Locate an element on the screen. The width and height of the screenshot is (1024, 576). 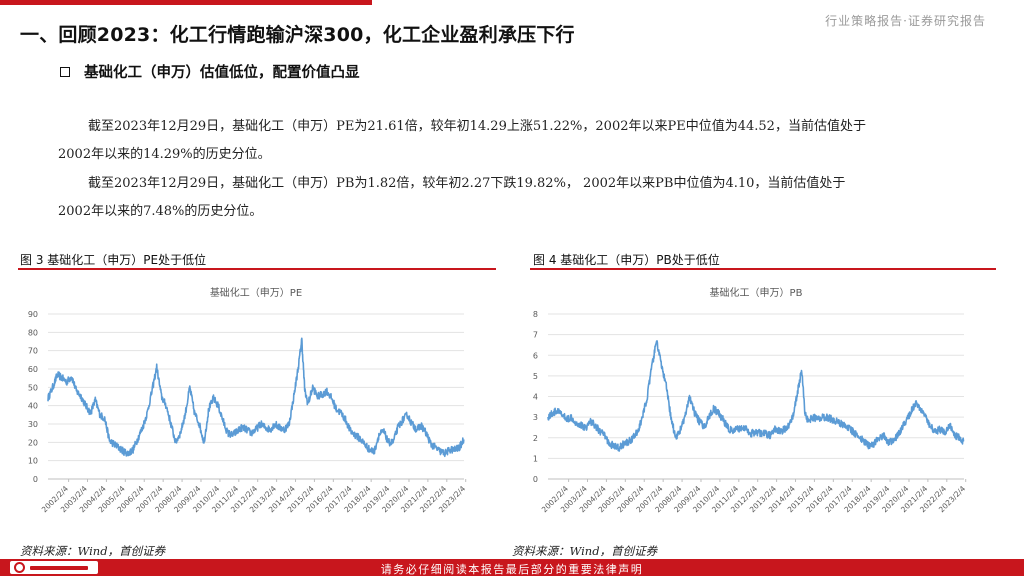
y-tick-label: 60 is located at coordinates (33, 369).